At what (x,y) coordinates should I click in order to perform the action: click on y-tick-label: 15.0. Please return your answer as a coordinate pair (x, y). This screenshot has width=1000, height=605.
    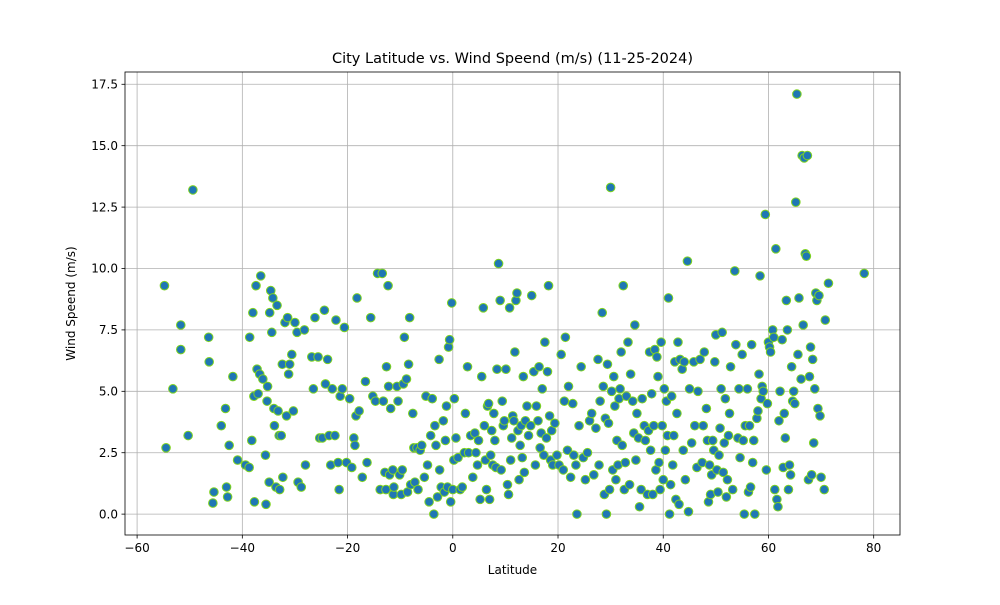
    Looking at the image, I should click on (104, 146).